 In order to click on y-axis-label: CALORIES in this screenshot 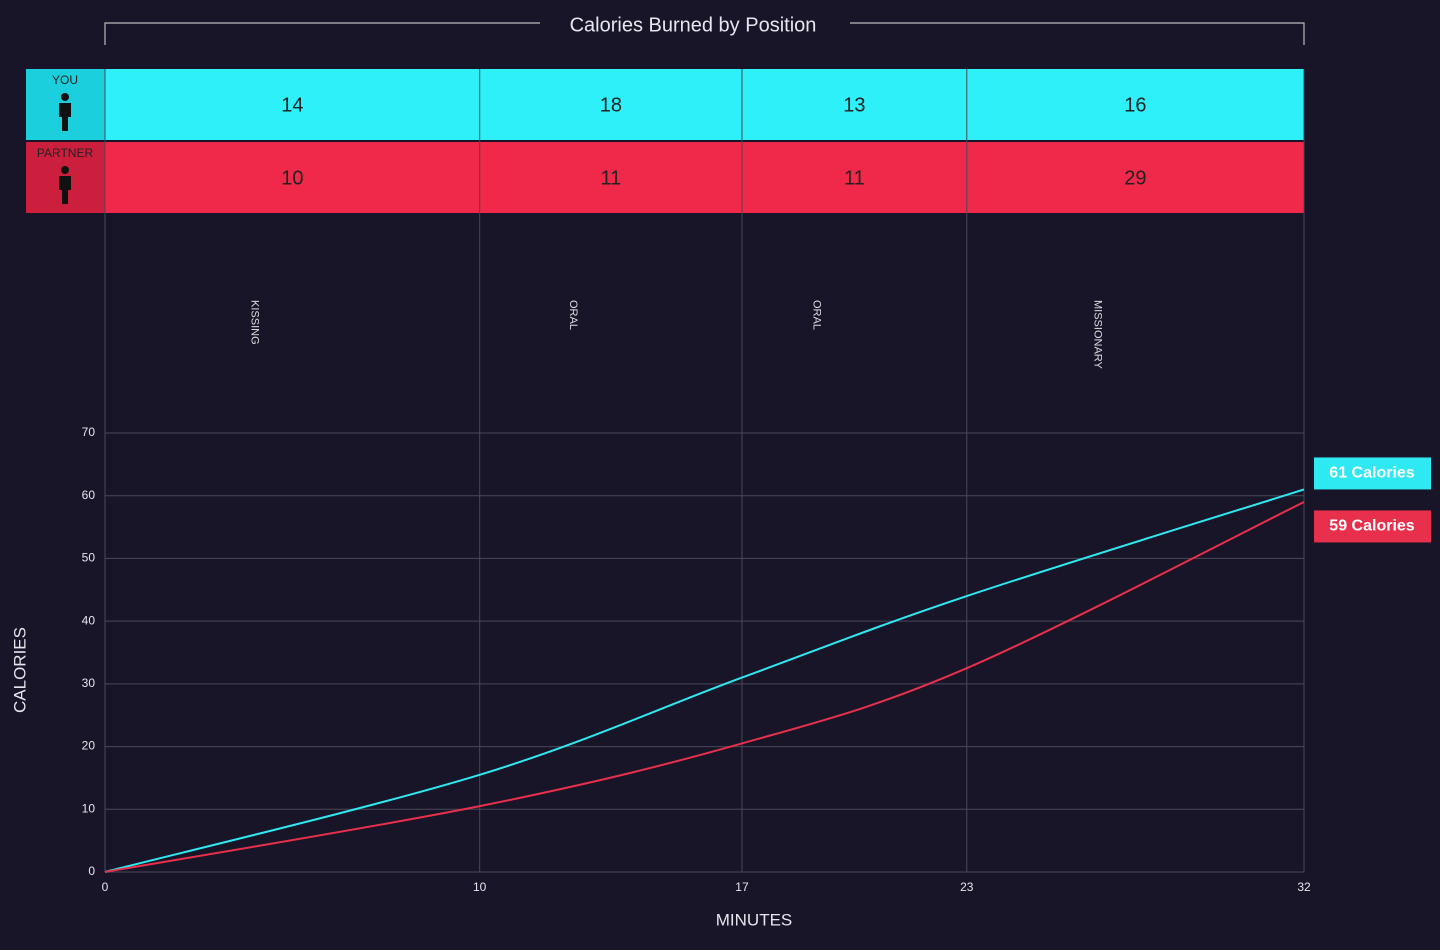, I will do `click(19, 670)`.